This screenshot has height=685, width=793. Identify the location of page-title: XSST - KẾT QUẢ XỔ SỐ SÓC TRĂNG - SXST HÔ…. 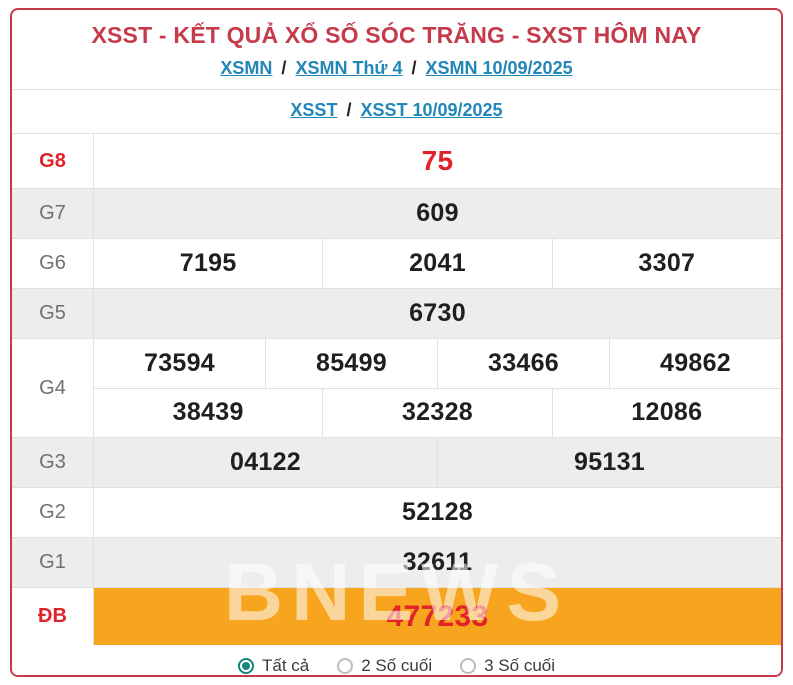
(396, 35).